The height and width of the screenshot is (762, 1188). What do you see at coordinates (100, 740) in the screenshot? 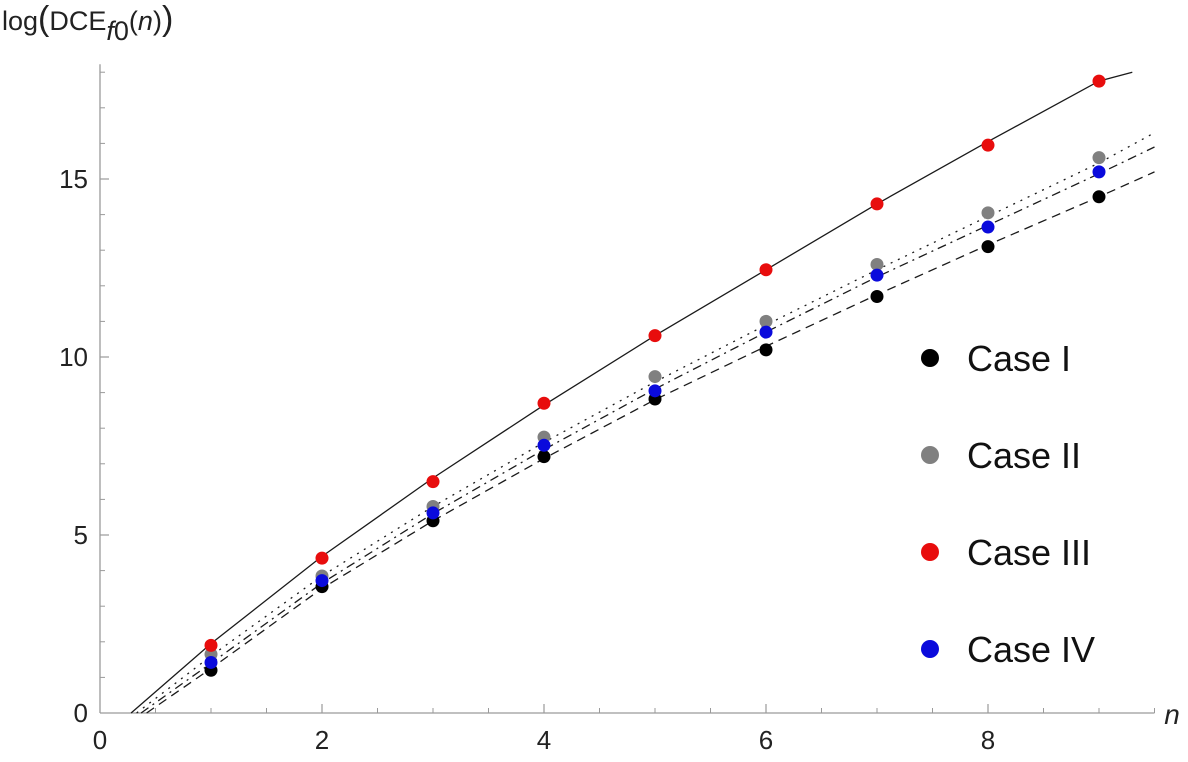
I see `x-tick-label: 0` at bounding box center [100, 740].